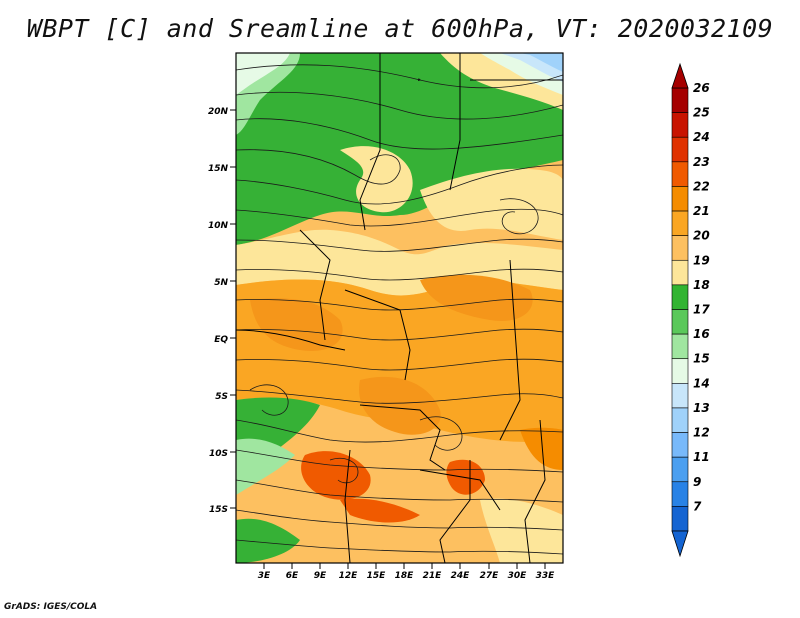  Describe the element at coordinates (701, 186) in the screenshot. I see `colorbar-label: 22` at that location.